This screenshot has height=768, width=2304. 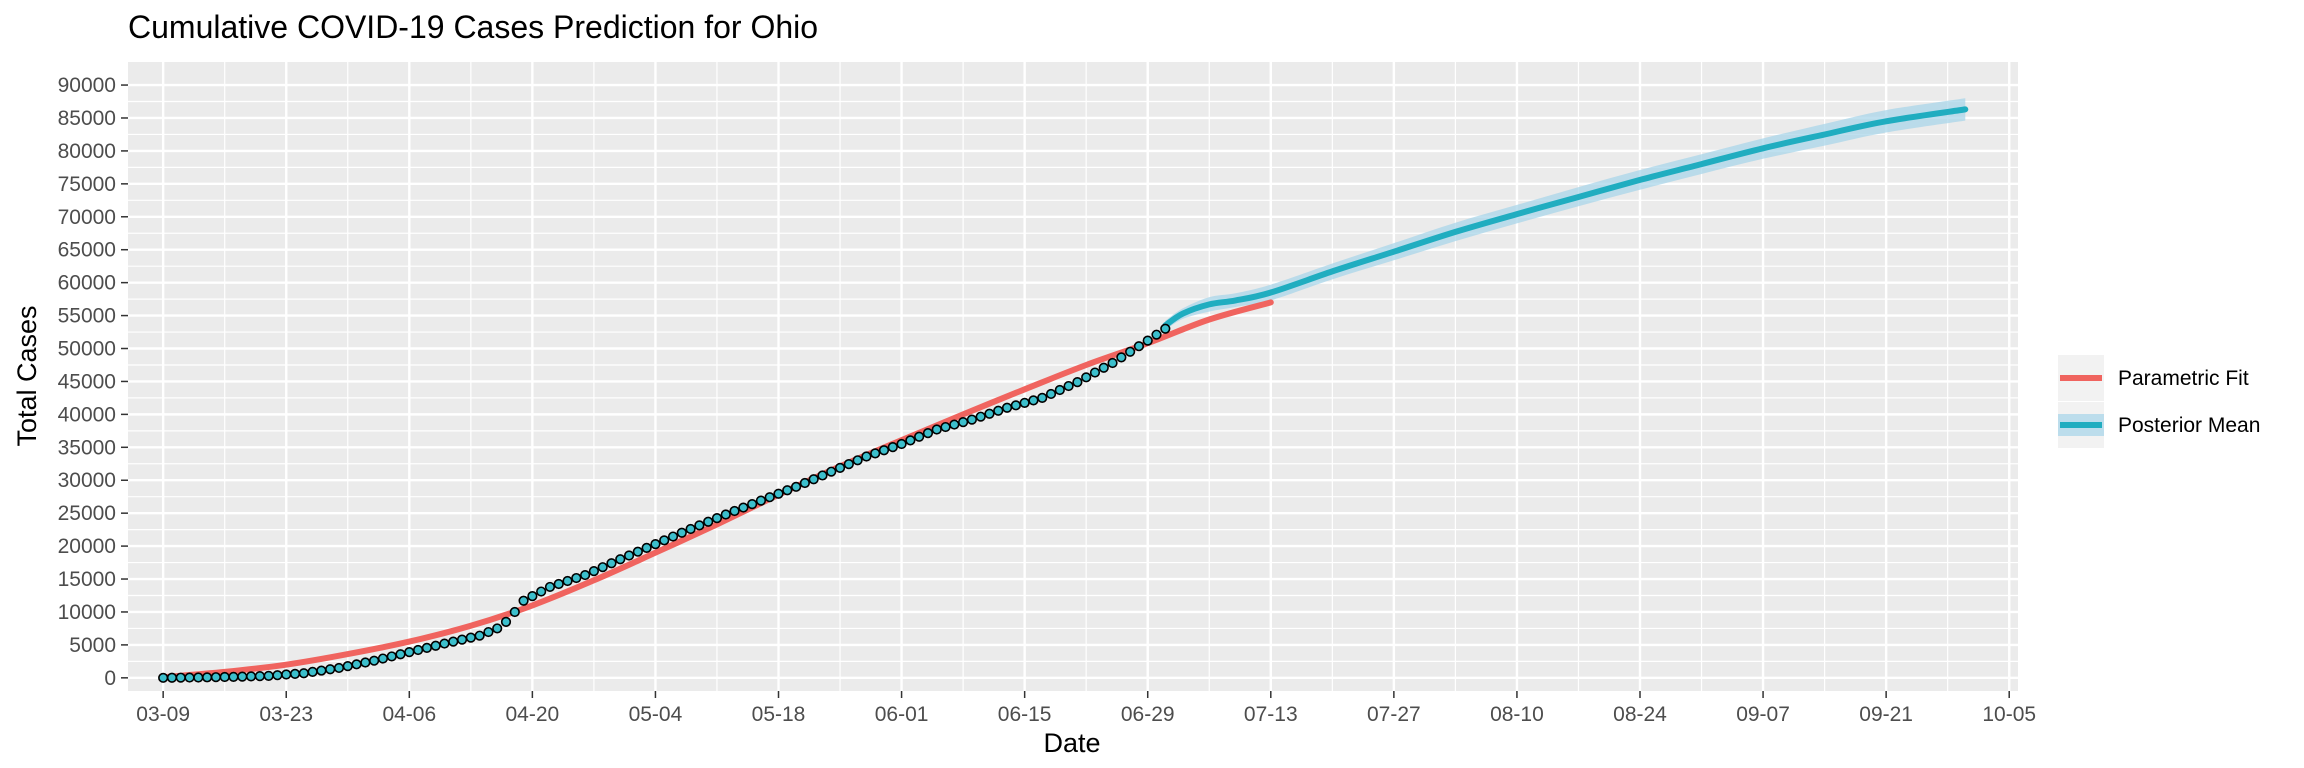 What do you see at coordinates (1565, 217) in the screenshot?
I see `posterior-mean-line` at bounding box center [1565, 217].